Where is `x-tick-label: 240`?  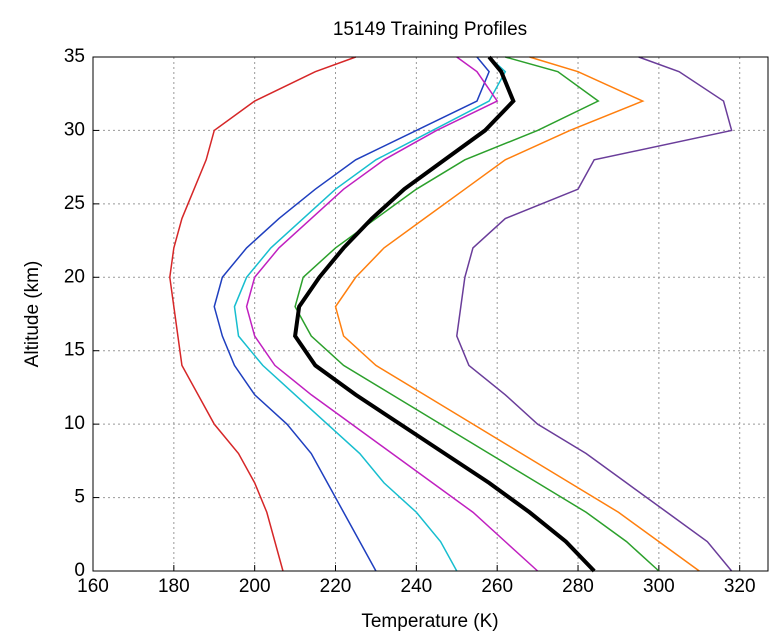
x-tick-label: 240 is located at coordinates (417, 586).